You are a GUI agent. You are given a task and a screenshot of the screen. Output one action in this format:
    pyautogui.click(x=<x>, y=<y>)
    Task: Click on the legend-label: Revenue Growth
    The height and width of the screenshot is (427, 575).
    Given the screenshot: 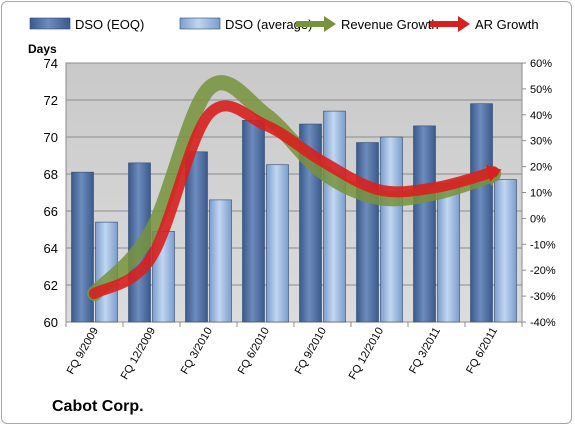 What is the action you would take?
    pyautogui.click(x=390, y=24)
    